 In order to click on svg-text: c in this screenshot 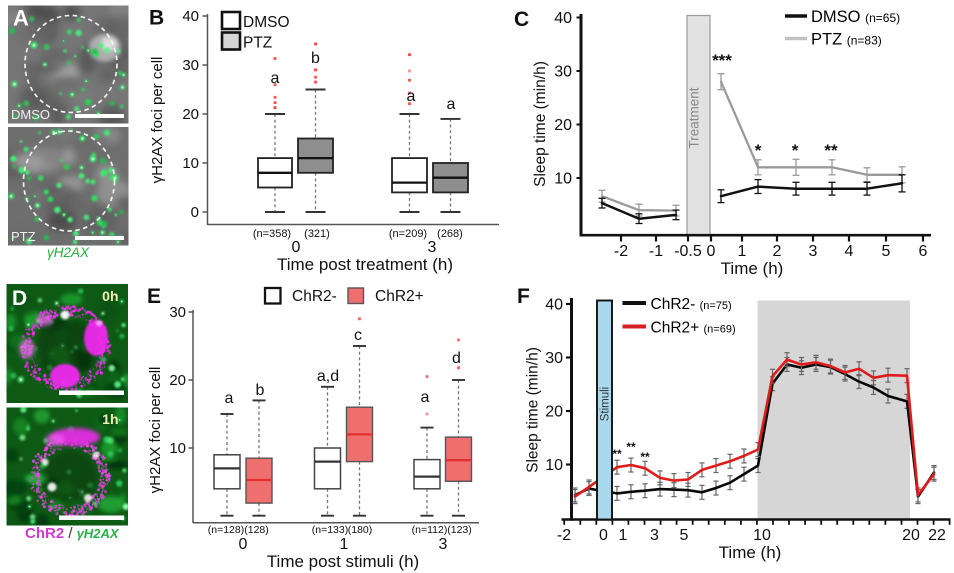, I will do `click(358, 335)`.